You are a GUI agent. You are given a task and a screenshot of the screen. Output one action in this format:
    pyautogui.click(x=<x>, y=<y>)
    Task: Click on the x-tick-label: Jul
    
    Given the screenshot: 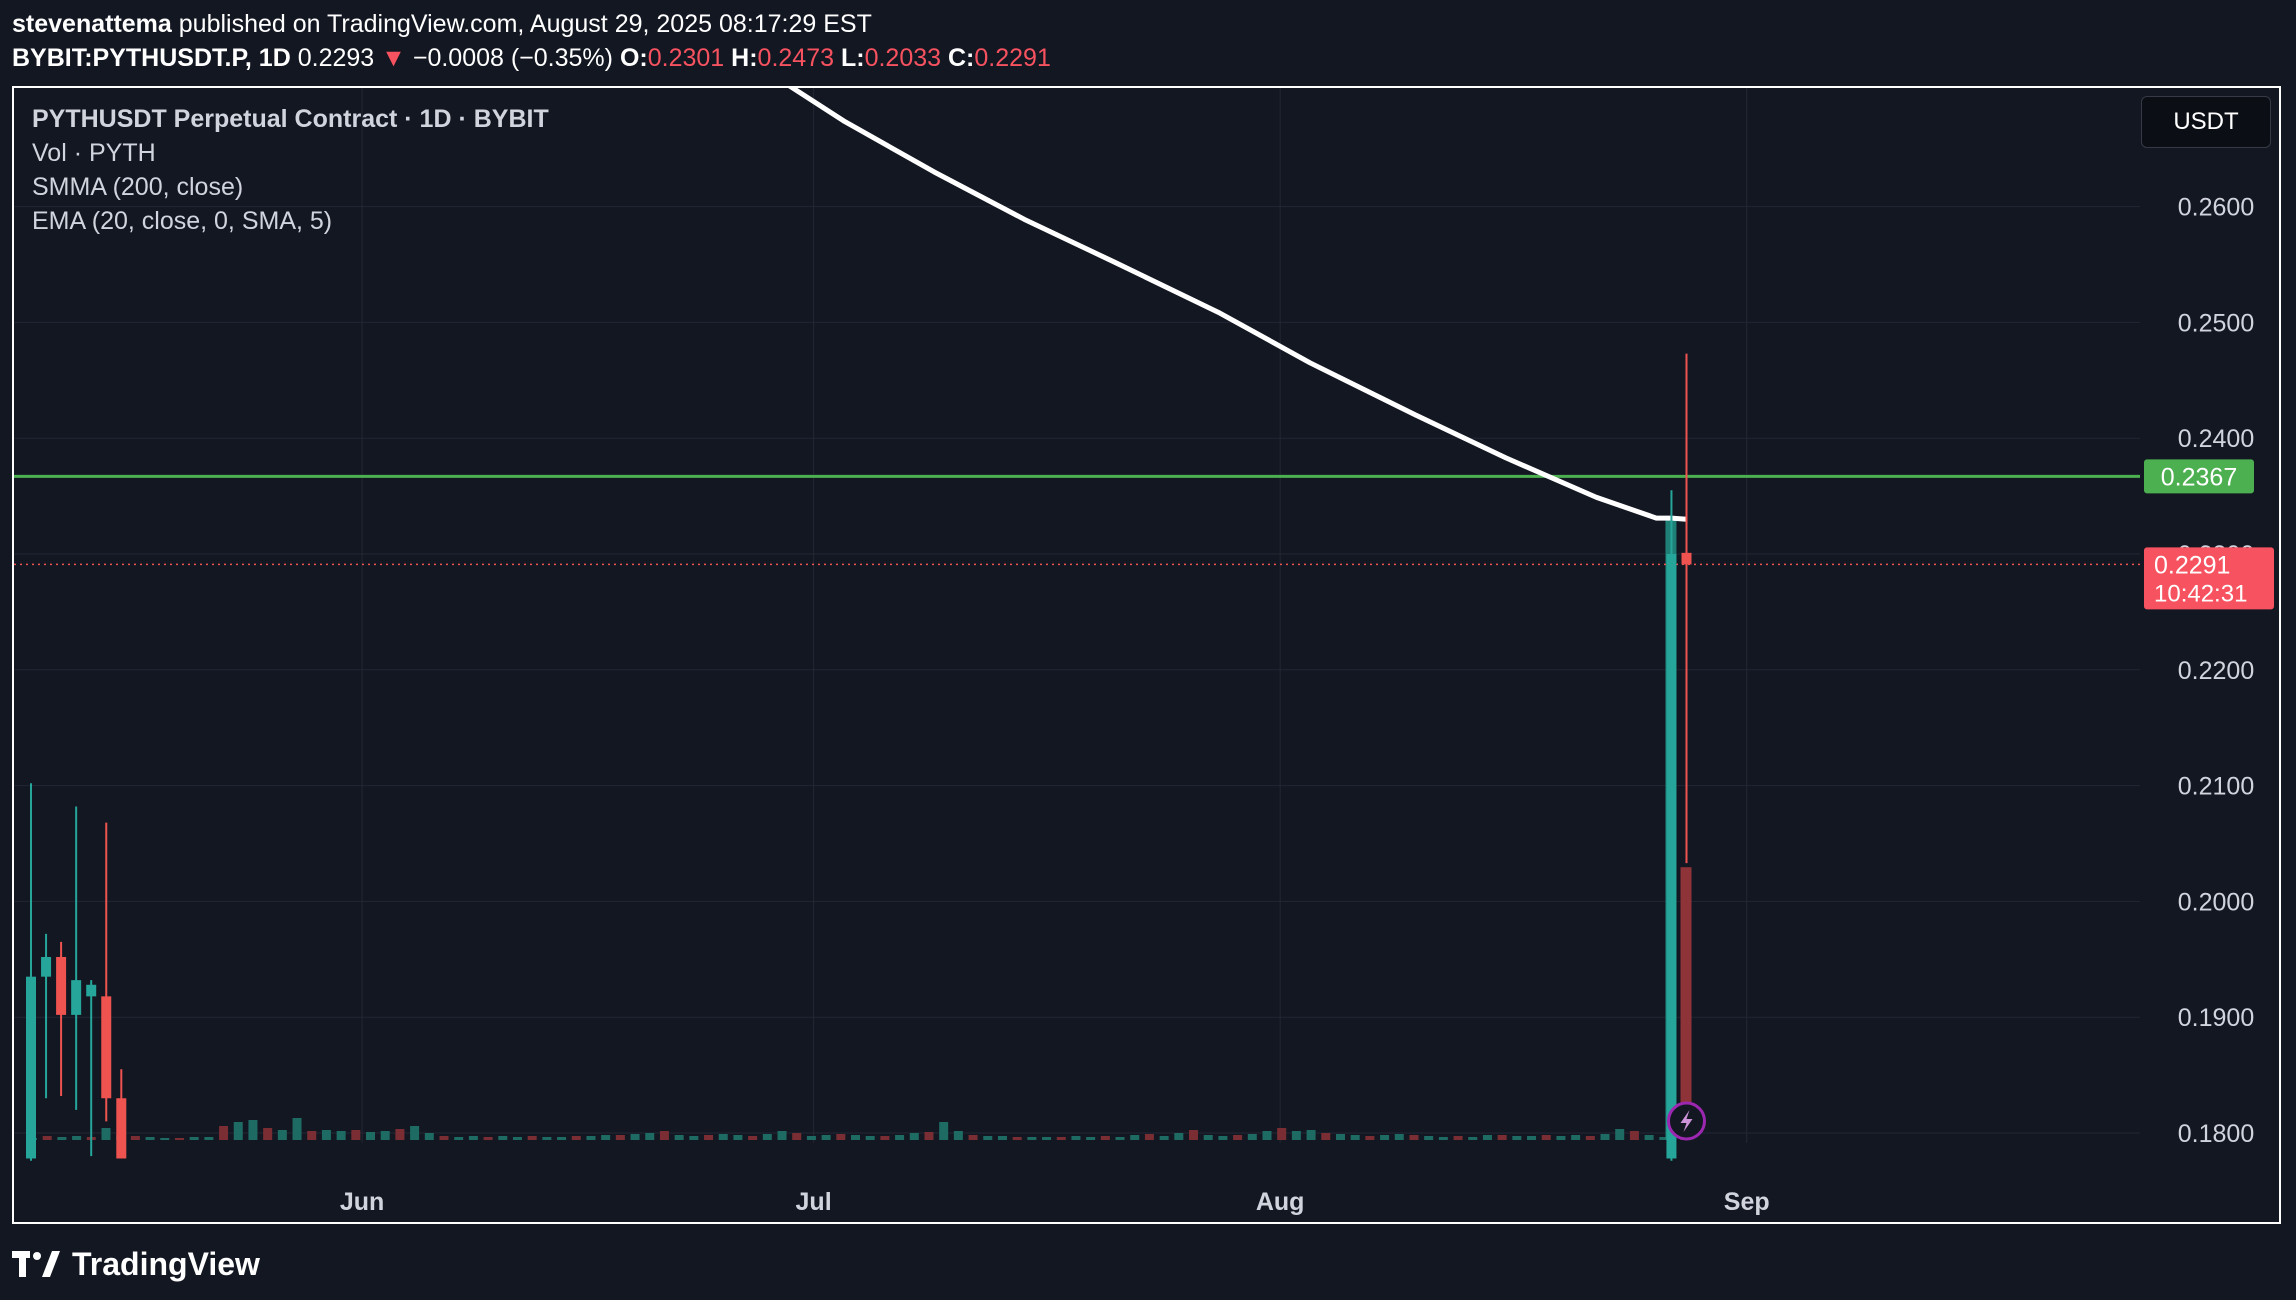 What is the action you would take?
    pyautogui.click(x=814, y=1202)
    